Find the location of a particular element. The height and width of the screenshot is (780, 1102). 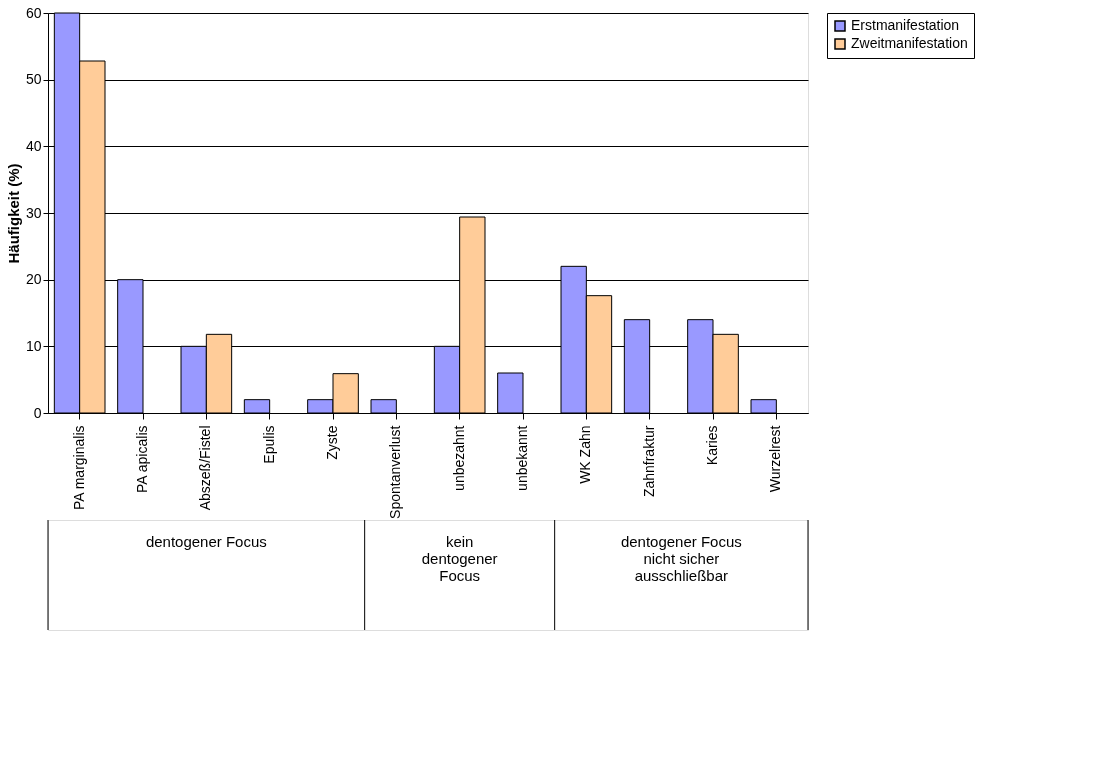

text: dentogener Focus is located at coordinates (206, 541).